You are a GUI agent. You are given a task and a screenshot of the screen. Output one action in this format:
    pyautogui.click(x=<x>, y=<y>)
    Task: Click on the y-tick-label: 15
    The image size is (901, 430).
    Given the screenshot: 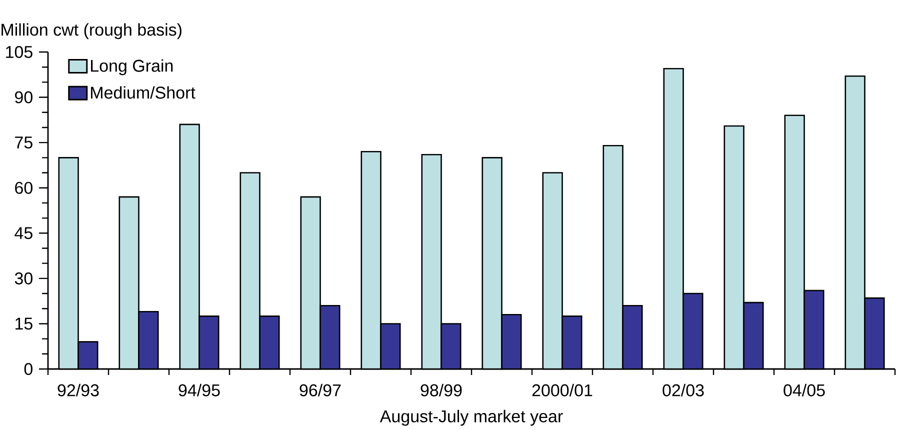 What is the action you would take?
    pyautogui.click(x=24, y=324)
    